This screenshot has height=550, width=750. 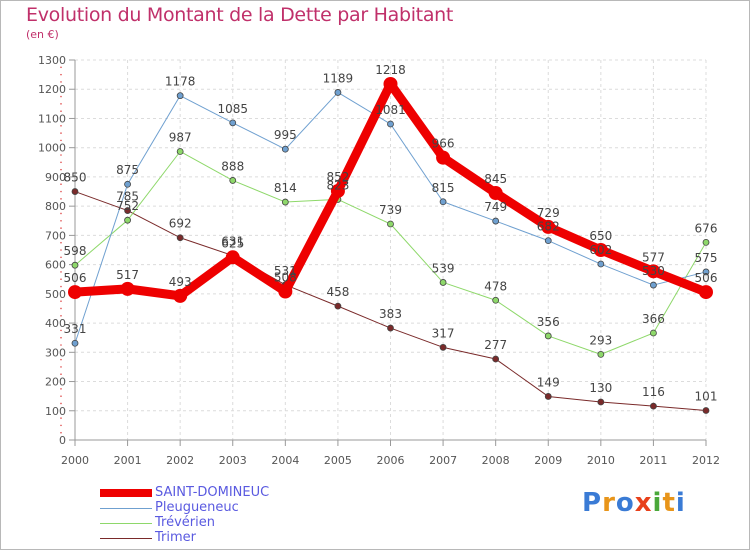 I want to click on data-label-saint-domineuc: 508, so click(x=285, y=278).